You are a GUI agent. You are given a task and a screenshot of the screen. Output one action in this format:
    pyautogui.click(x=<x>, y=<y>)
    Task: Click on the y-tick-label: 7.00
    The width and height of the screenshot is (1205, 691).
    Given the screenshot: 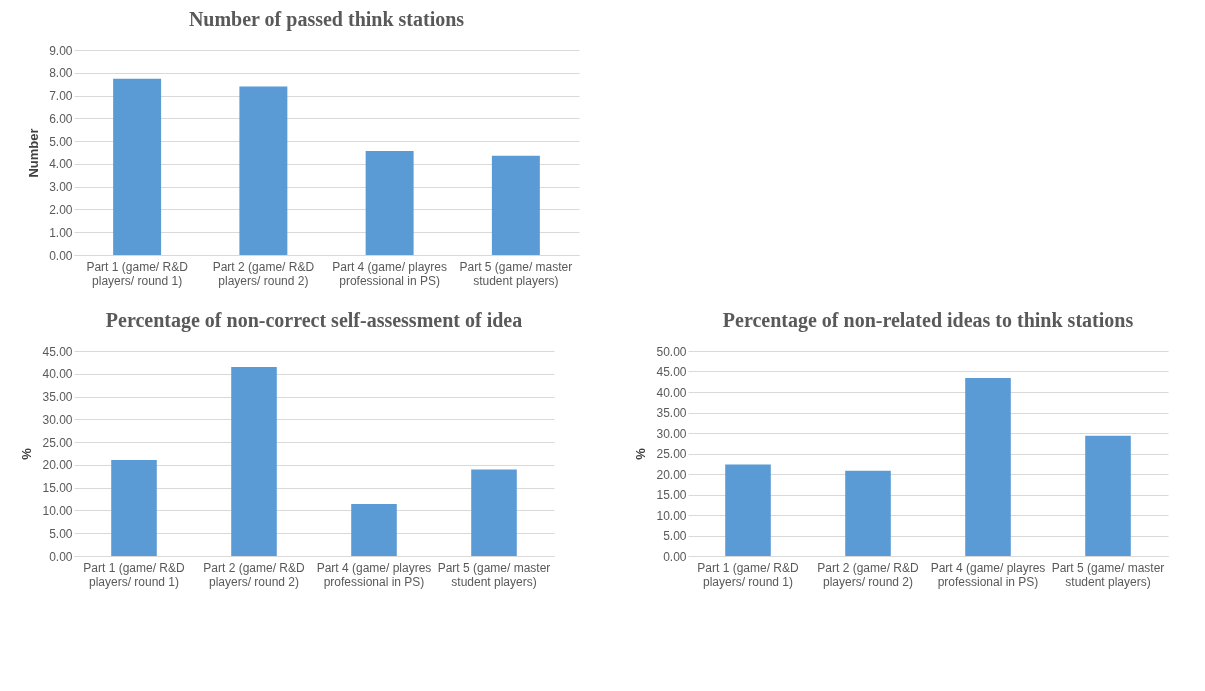 What is the action you would take?
    pyautogui.click(x=61, y=96)
    